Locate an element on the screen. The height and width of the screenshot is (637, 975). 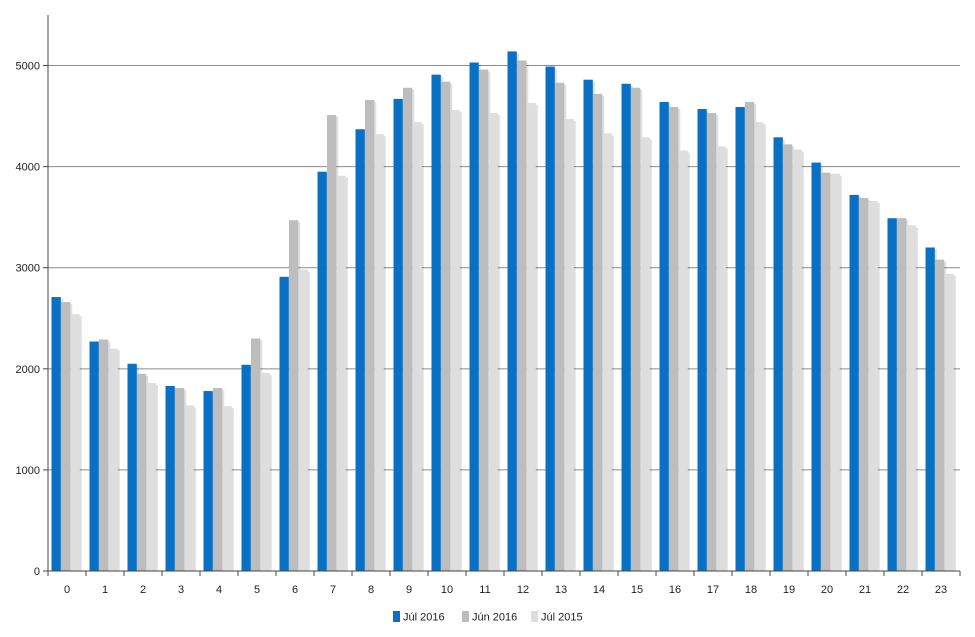
x-tick-label: 19 is located at coordinates (789, 590).